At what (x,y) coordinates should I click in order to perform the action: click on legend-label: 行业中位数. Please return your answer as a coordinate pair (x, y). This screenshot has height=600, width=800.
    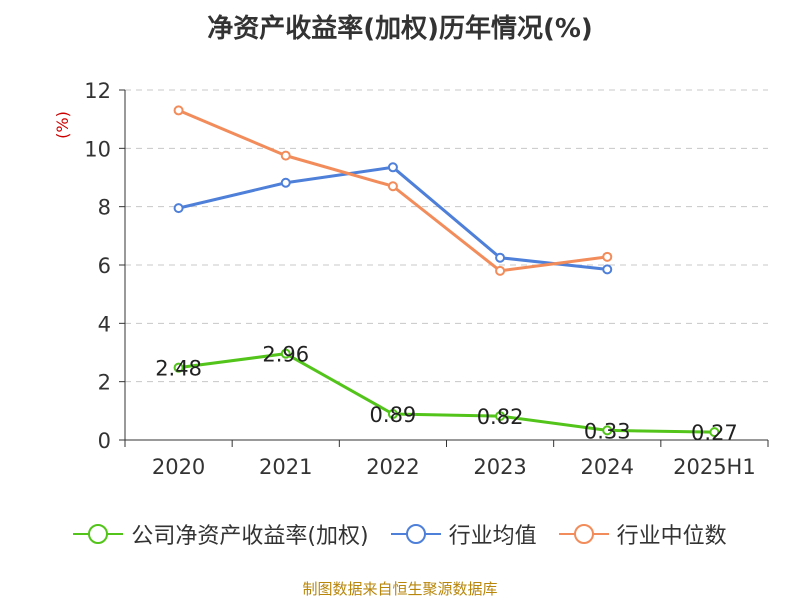
    Looking at the image, I should click on (671, 536).